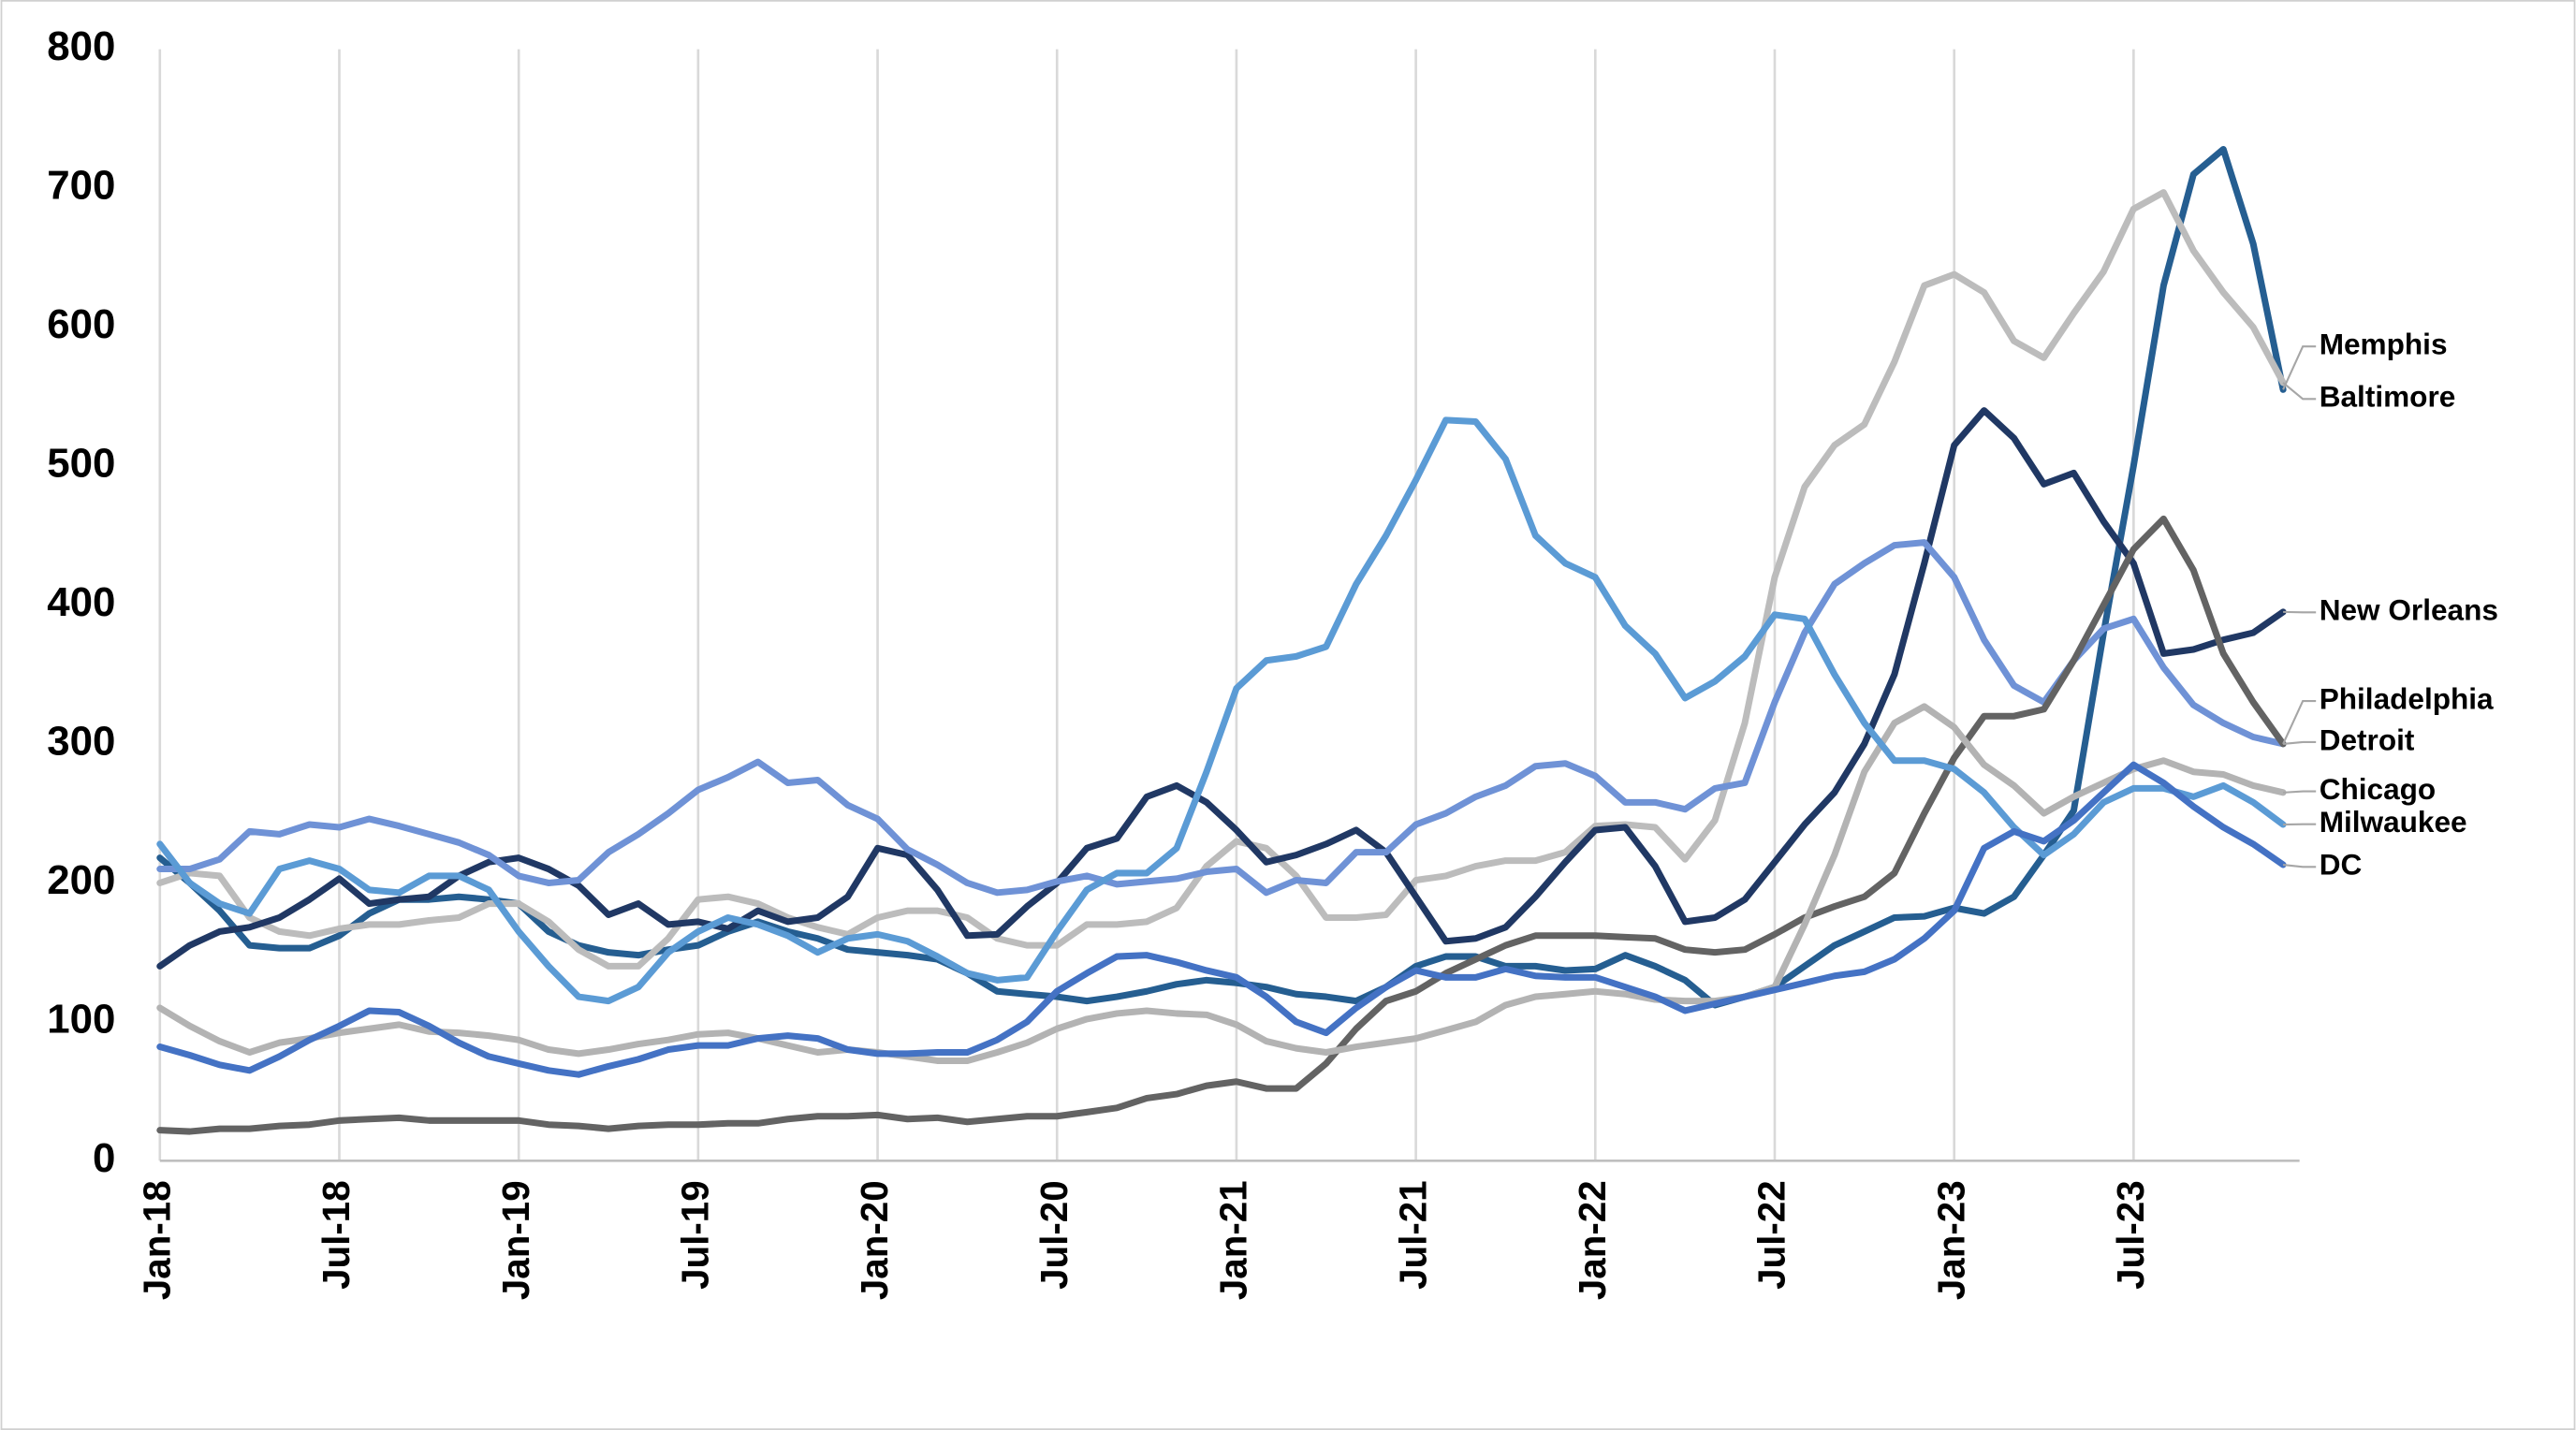 The height and width of the screenshot is (1430, 2576). What do you see at coordinates (695, 1235) in the screenshot?
I see `x-tick-label: Jul-19` at bounding box center [695, 1235].